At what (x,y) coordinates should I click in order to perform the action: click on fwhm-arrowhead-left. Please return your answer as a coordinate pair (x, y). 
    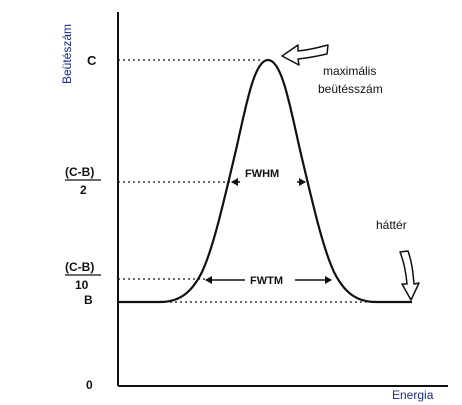
    Looking at the image, I should click on (234, 182).